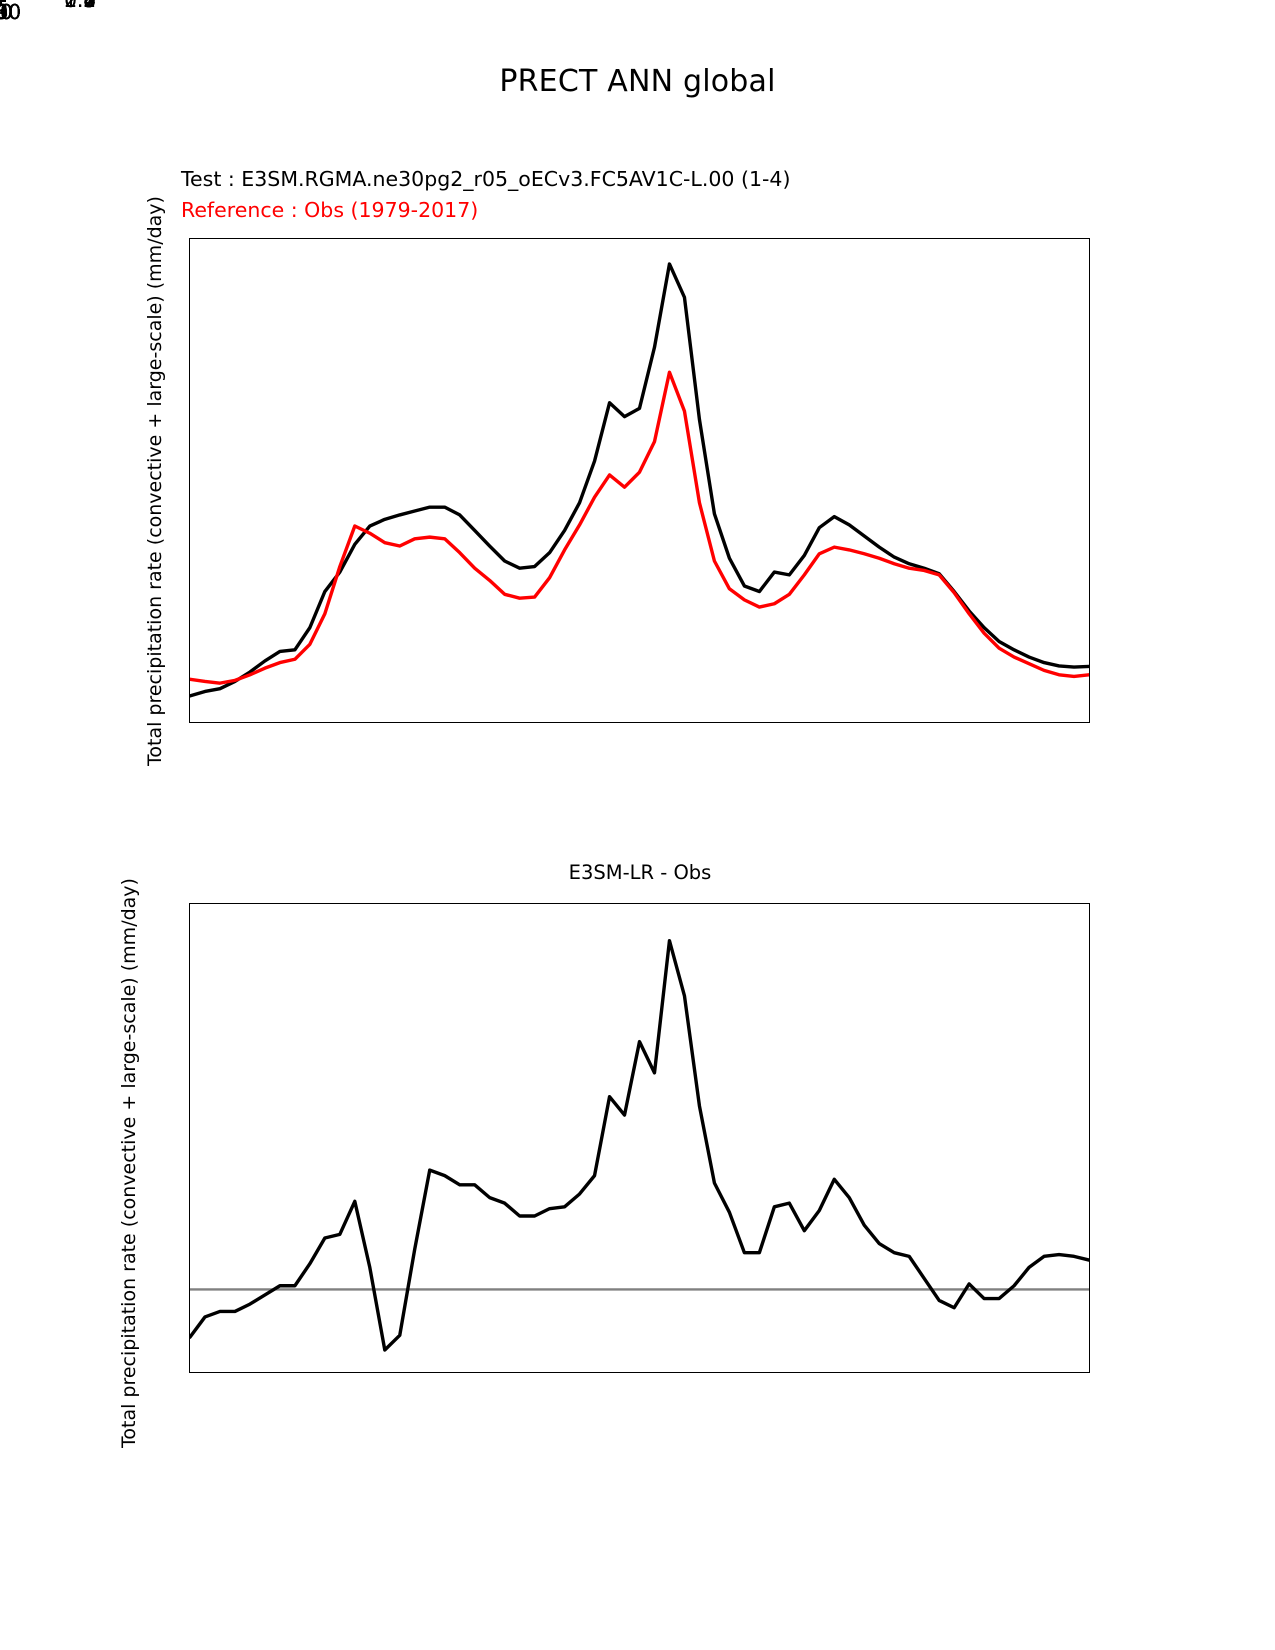 This screenshot has height=1650, width=1275. I want to click on y-tick-label: 0.5, so click(80, 6).